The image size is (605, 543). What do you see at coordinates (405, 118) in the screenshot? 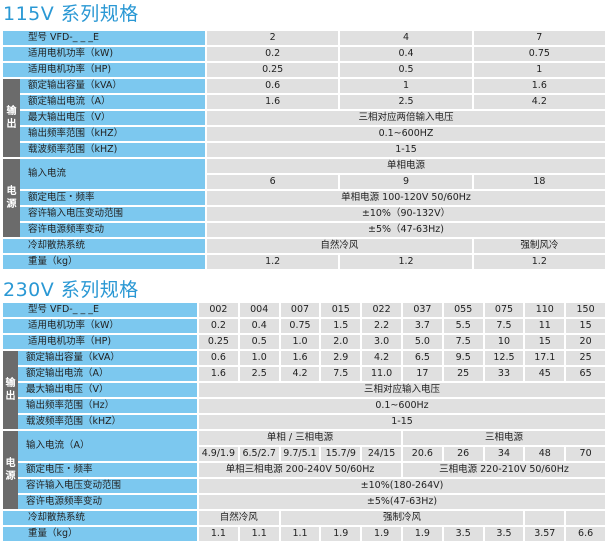
I see `value-cell: 三相对应两倍输入电压` at bounding box center [405, 118].